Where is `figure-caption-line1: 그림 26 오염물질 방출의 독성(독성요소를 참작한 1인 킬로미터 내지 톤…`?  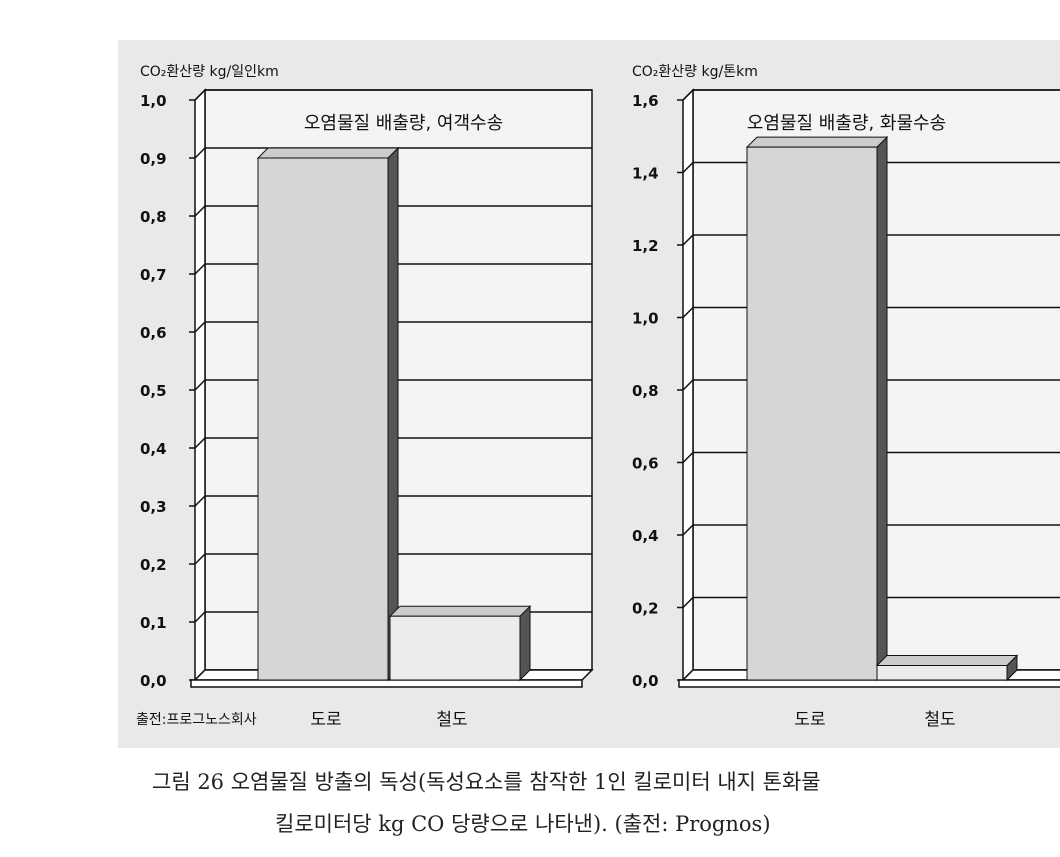 figure-caption-line1: 그림 26 오염물질 방출의 독성(독성요소를 참작한 1인 킬로미터 내지 톤… is located at coordinates (486, 782).